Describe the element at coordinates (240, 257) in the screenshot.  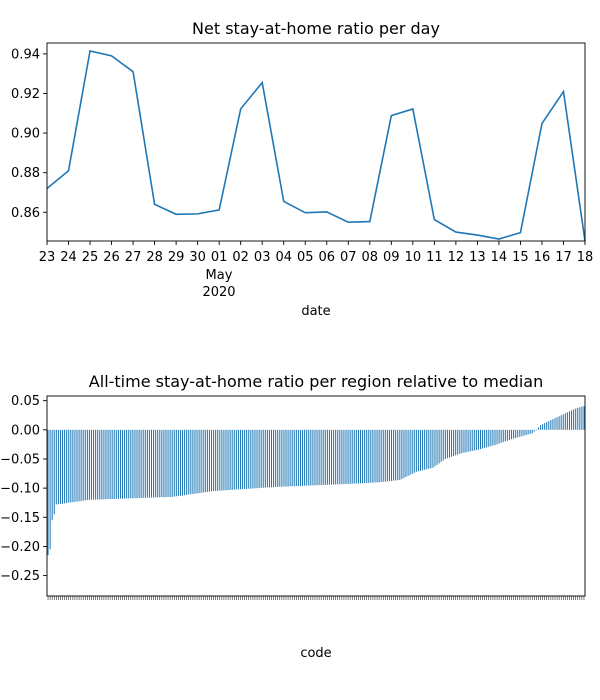
I see `line-x-tick-label: 02` at that location.